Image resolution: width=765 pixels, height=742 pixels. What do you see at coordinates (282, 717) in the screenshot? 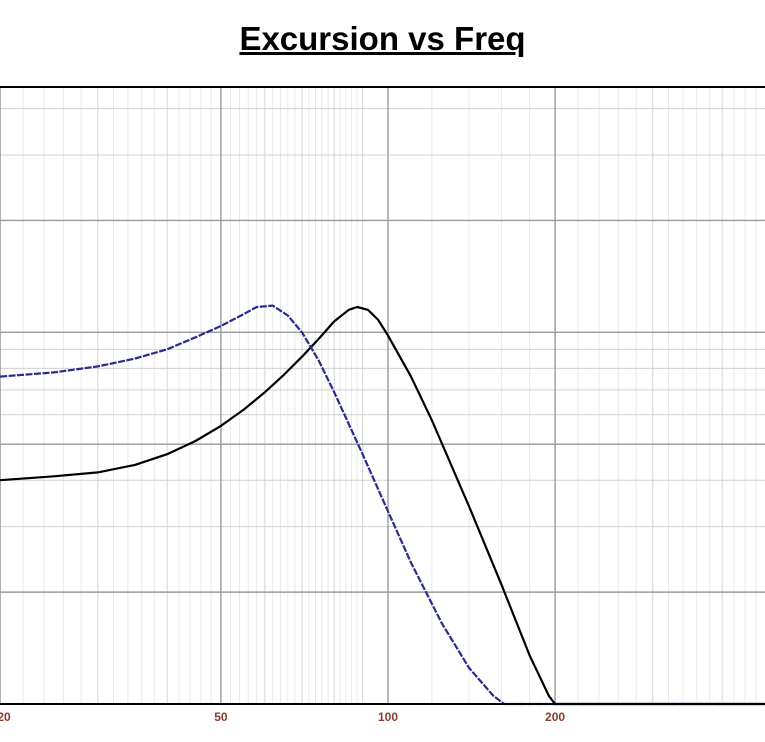
I see `x-tick-labels: 20 50 100 200` at bounding box center [282, 717].